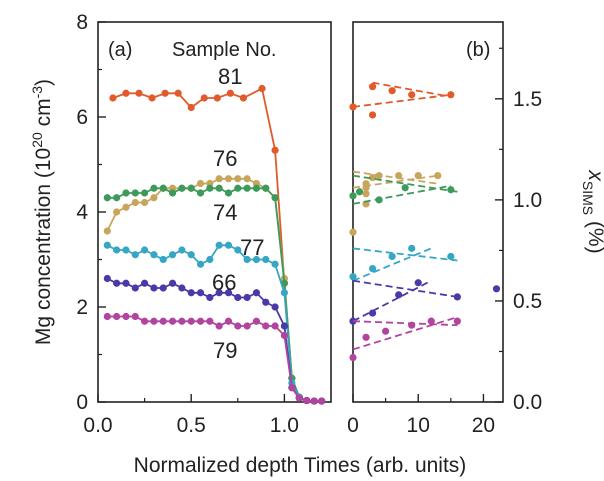 Image resolution: width=604 pixels, height=481 pixels. Describe the element at coordinates (527, 402) in the screenshot. I see `y-tick-label-b: 0.0` at that location.